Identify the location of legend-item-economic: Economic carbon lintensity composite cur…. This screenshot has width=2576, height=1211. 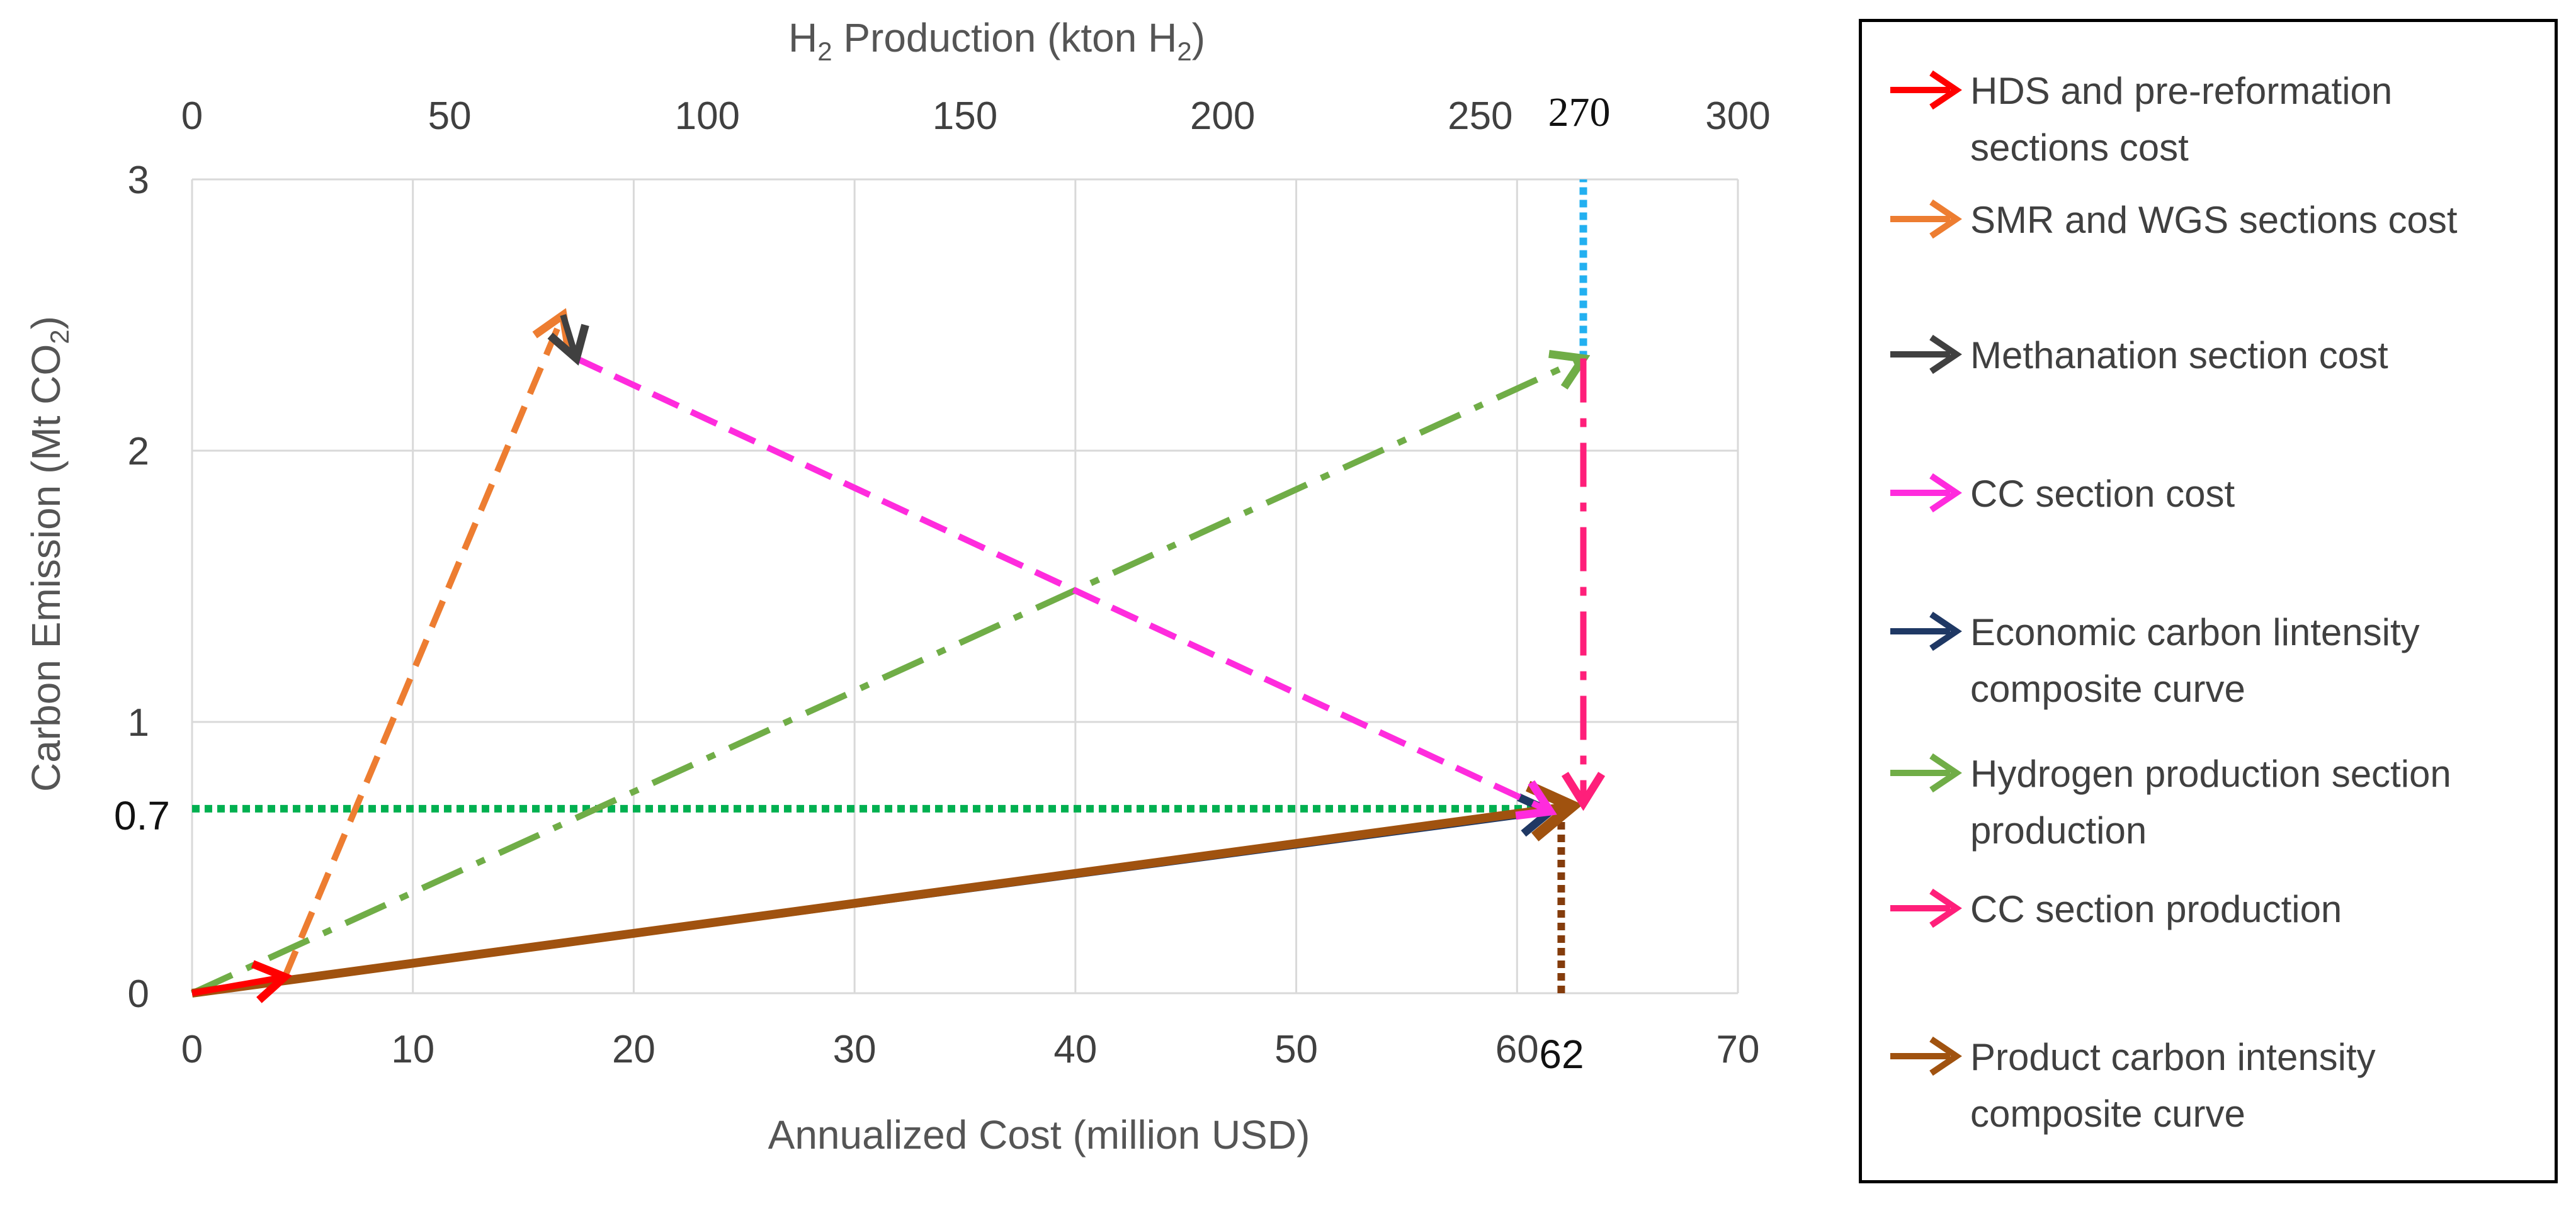
(2217, 661).